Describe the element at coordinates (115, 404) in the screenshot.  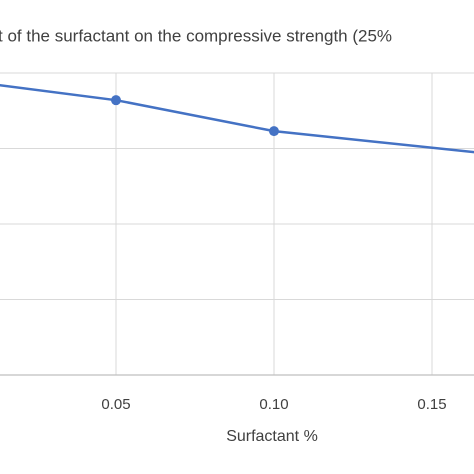
I see `x-tick-label: 0.05` at that location.